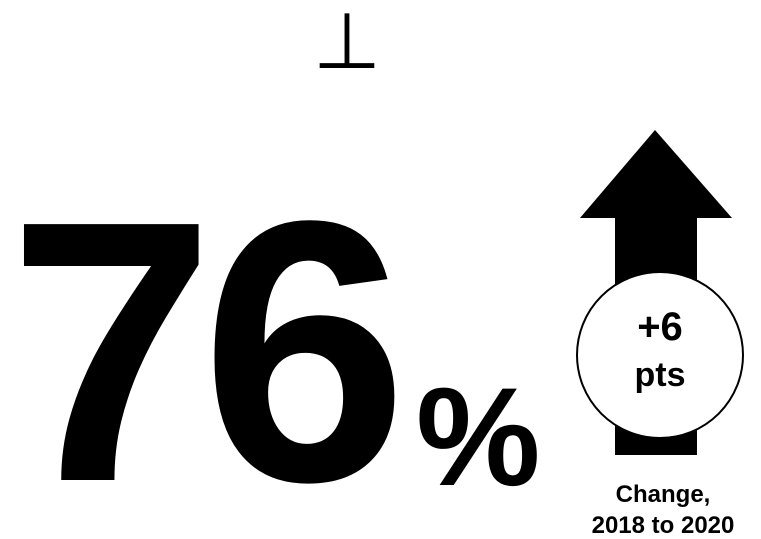 This screenshot has height=539, width=761. Describe the element at coordinates (660, 375) in the screenshot. I see `change-unit: pts` at that location.